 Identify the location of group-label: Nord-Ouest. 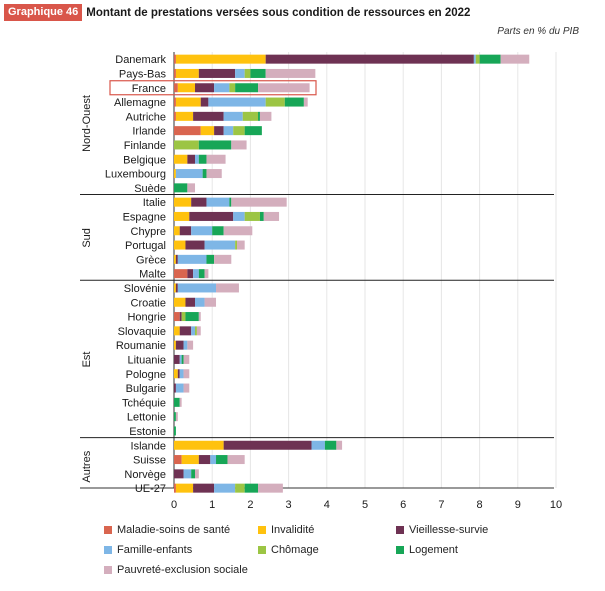
(87, 123).